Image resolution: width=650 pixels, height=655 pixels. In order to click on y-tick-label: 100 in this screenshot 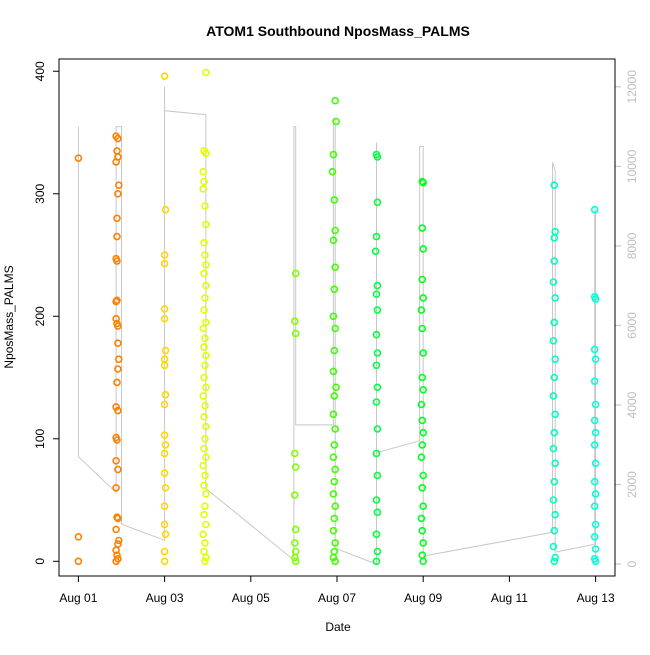, I will do `click(40, 438)`.